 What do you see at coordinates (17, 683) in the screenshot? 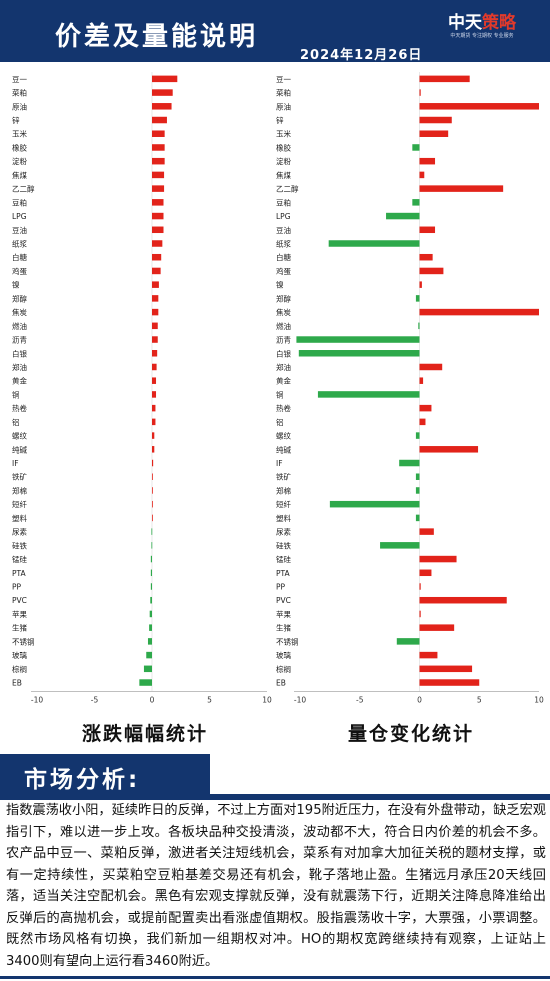
I see `category-label: EB` at bounding box center [17, 683].